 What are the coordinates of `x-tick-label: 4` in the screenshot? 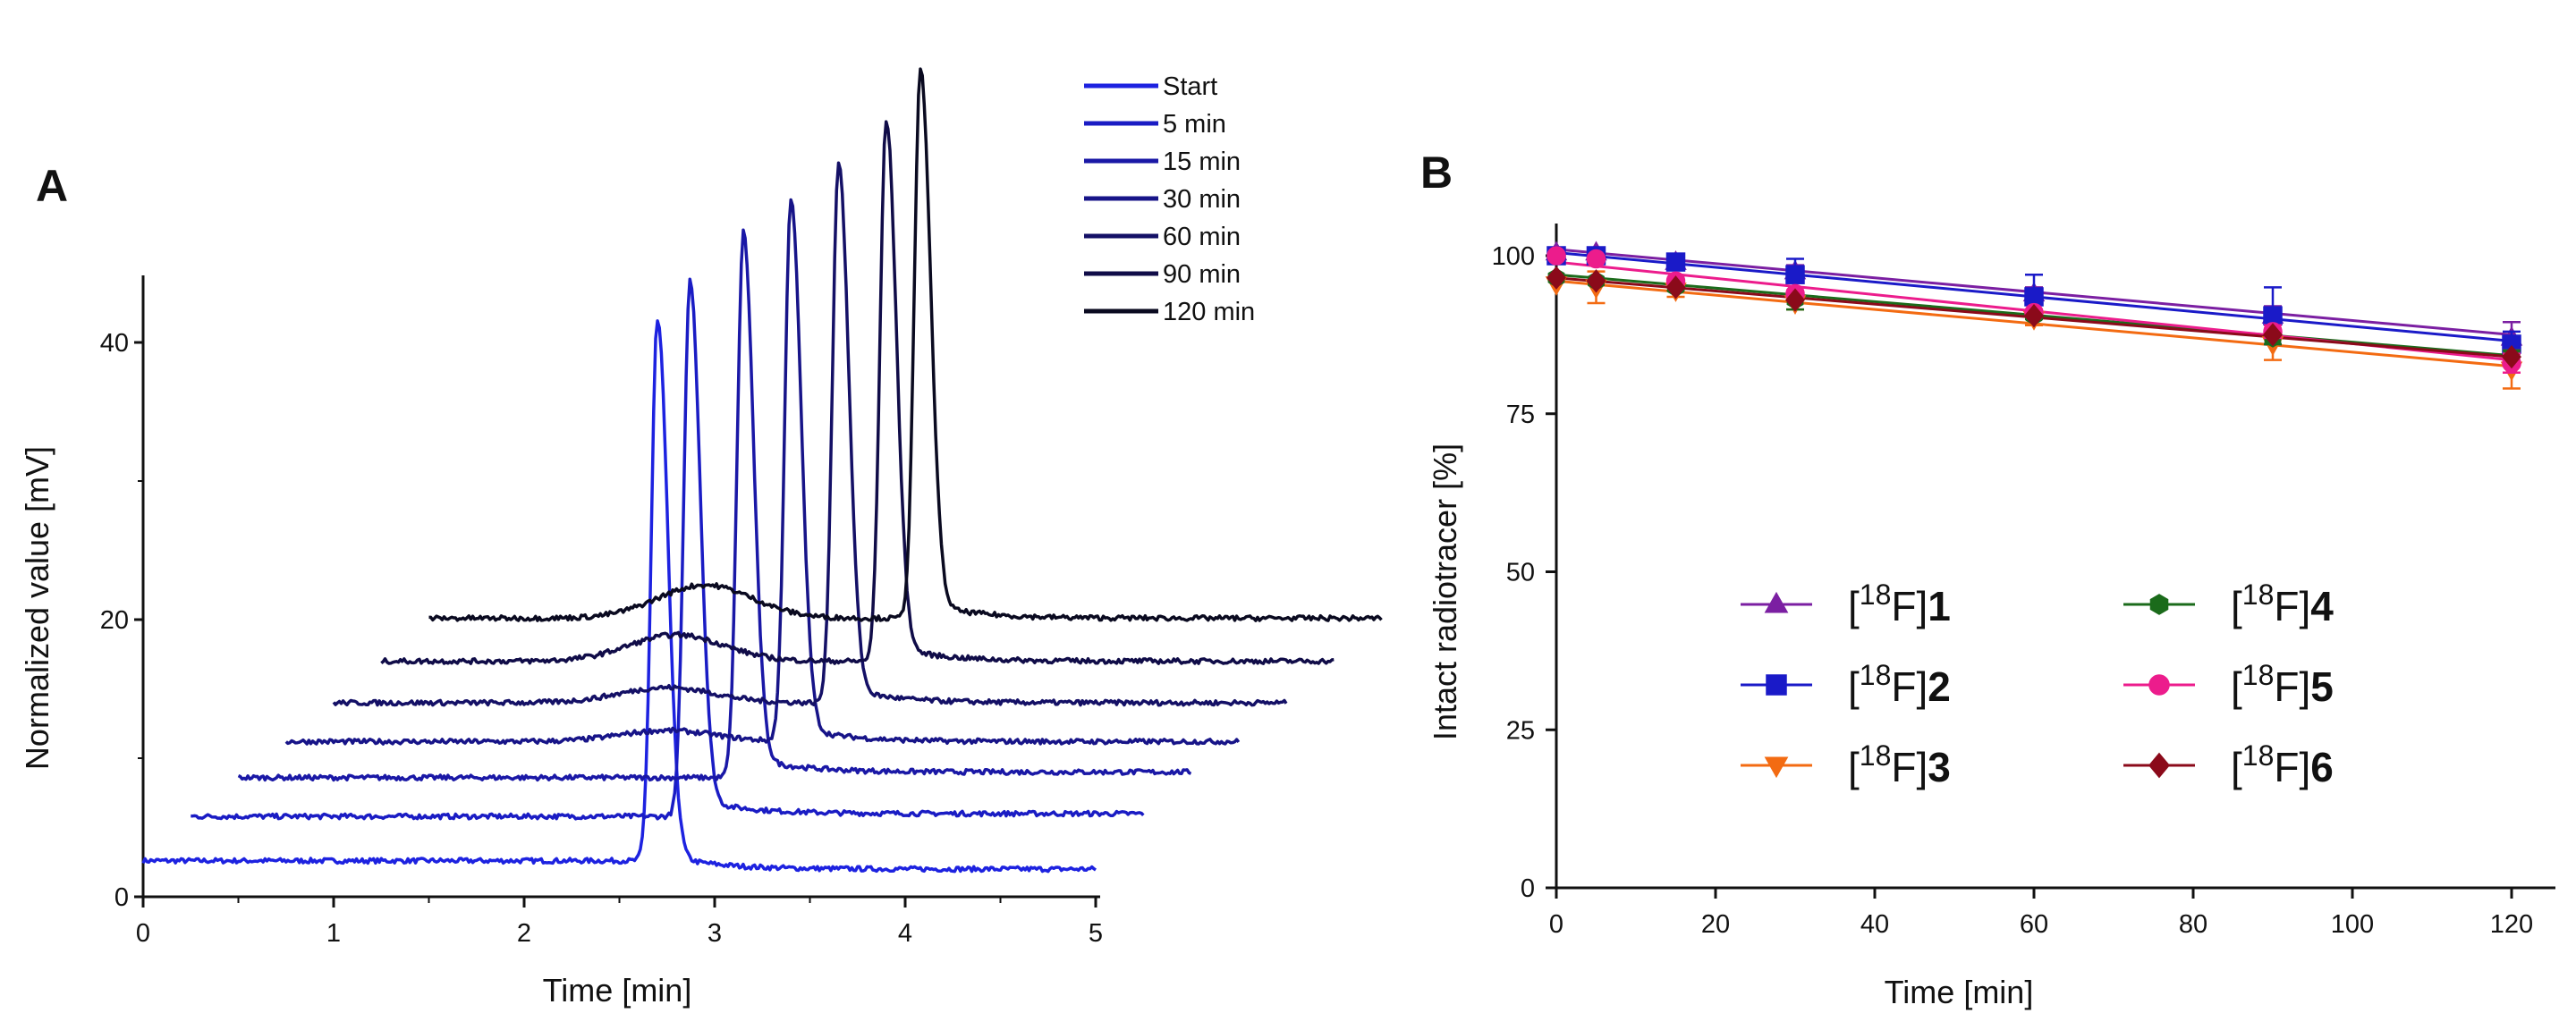 It's located at (905, 934).